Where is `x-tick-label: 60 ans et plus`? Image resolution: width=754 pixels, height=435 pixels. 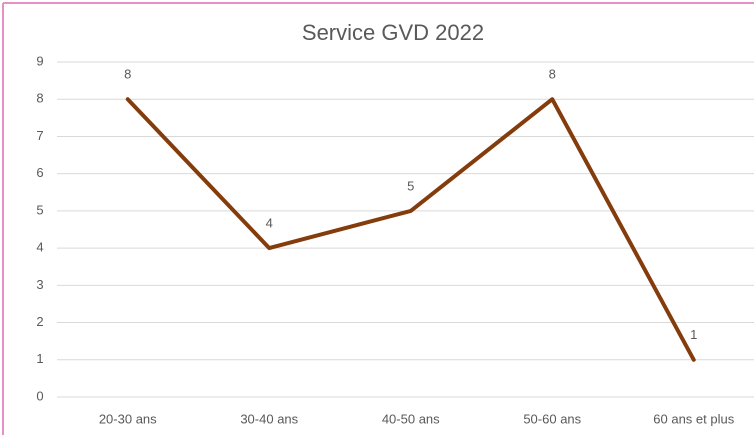 x-tick-label: 60 ans et plus is located at coordinates (693, 418).